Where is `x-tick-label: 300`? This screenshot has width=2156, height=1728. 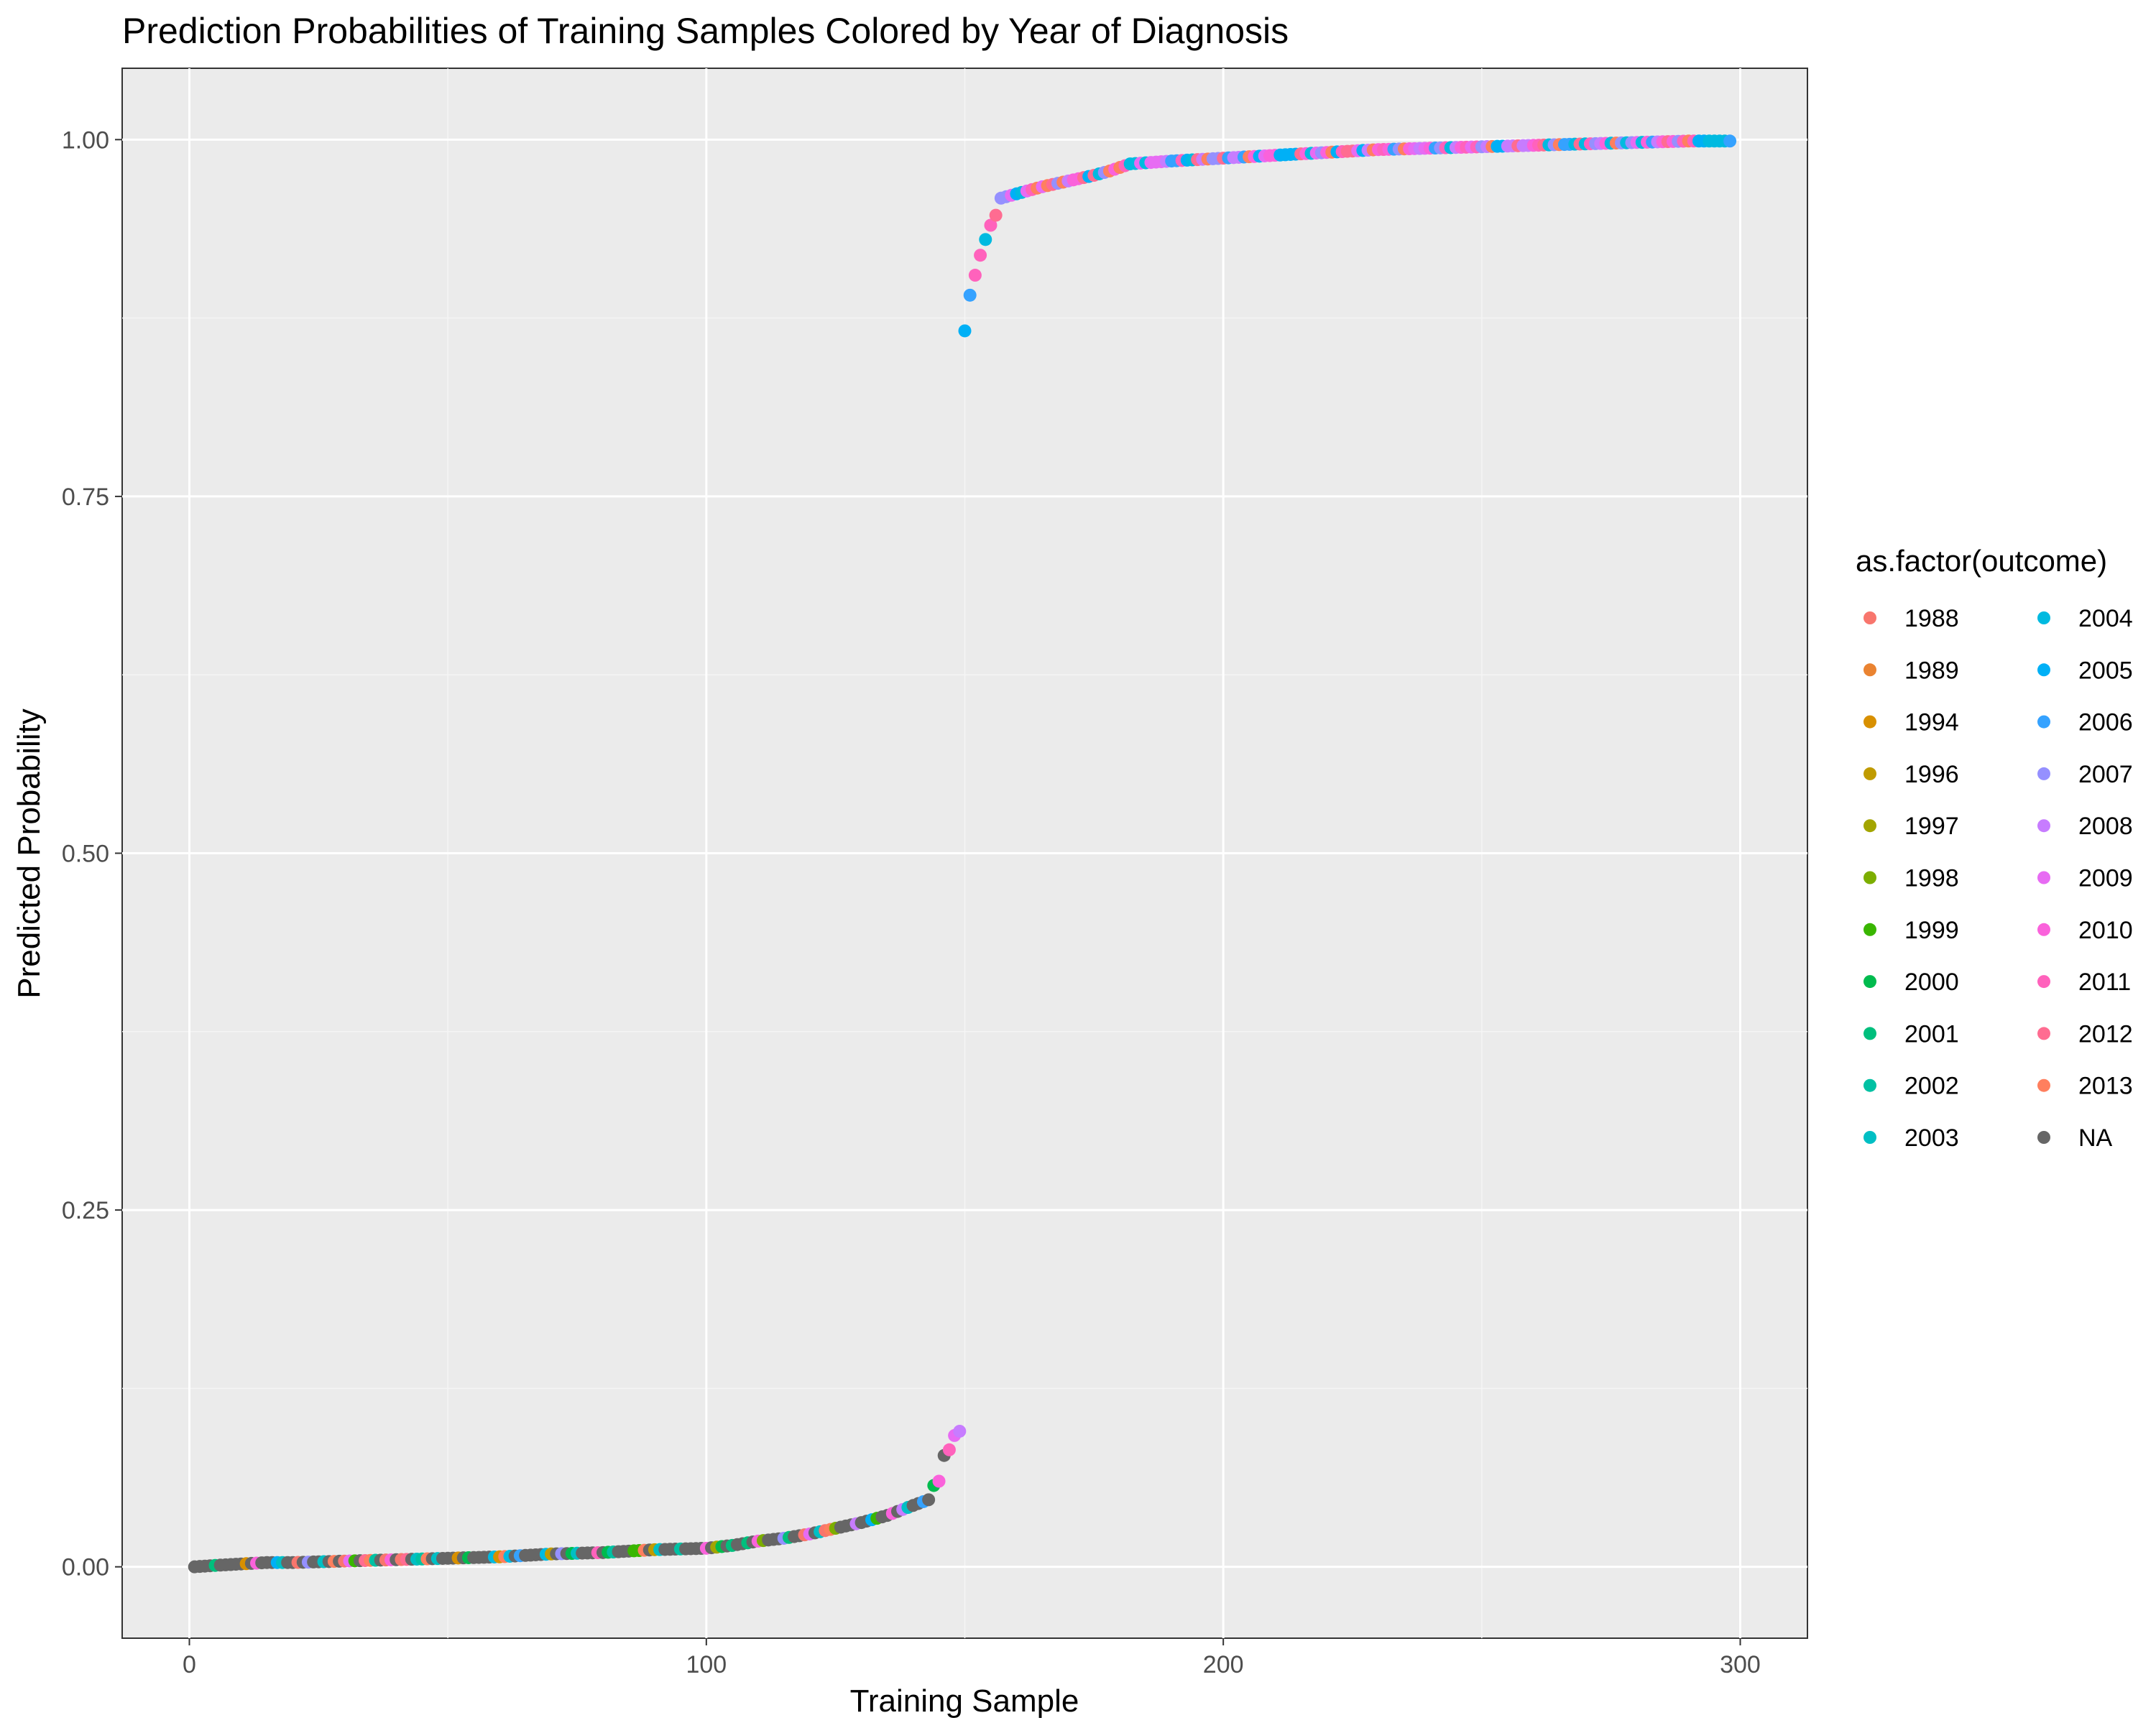
x-tick-label: 300 is located at coordinates (1740, 1664).